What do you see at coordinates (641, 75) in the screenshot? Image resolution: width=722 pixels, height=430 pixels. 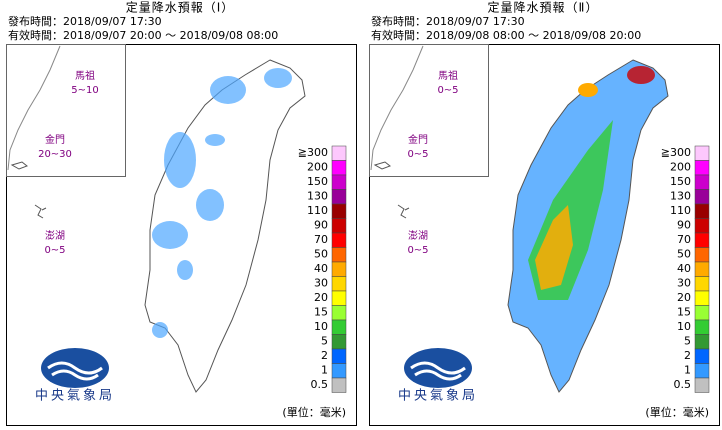 I see `rain-red` at bounding box center [641, 75].